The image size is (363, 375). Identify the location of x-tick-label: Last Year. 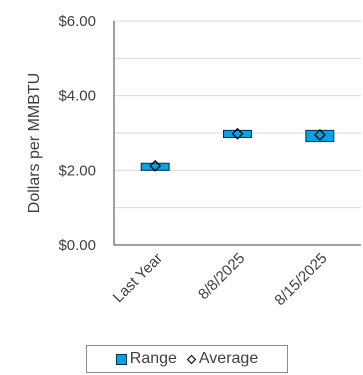
(138, 278).